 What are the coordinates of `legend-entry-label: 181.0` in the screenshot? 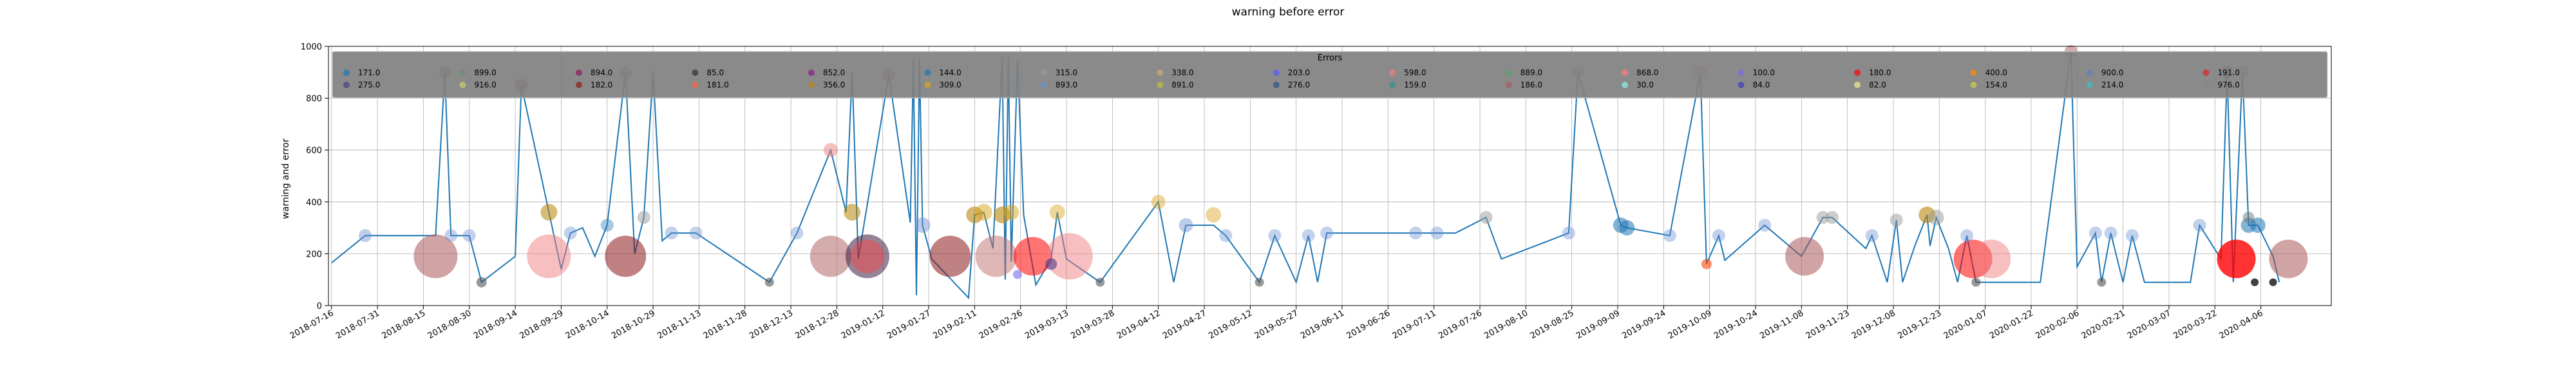 It's located at (717, 84).